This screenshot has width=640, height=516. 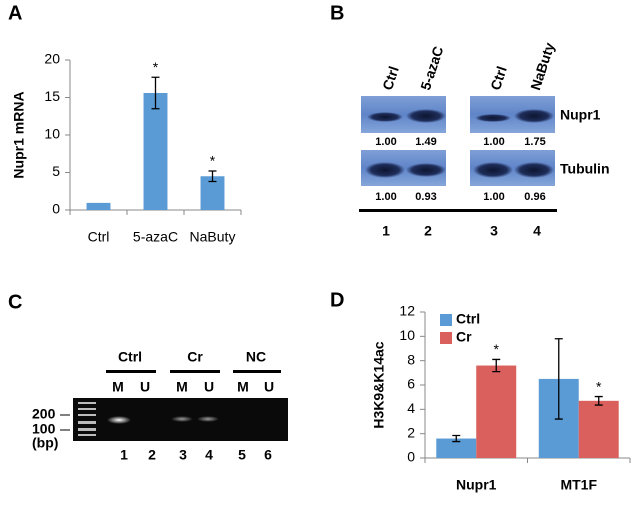 I want to click on x-tick-label: Ctrl, so click(x=99, y=237).